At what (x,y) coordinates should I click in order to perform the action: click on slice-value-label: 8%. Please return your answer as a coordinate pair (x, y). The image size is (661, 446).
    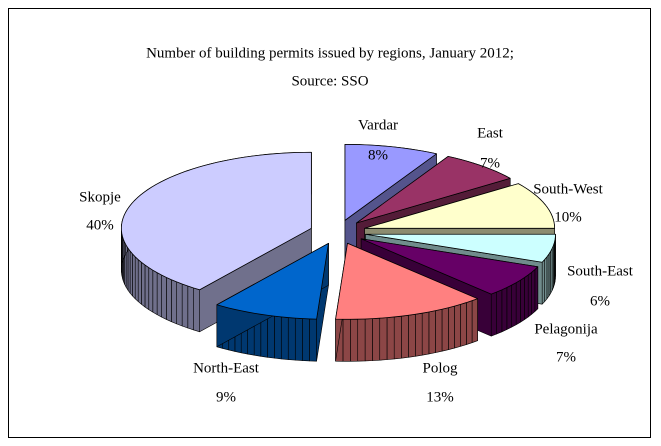
    Looking at the image, I should click on (378, 155).